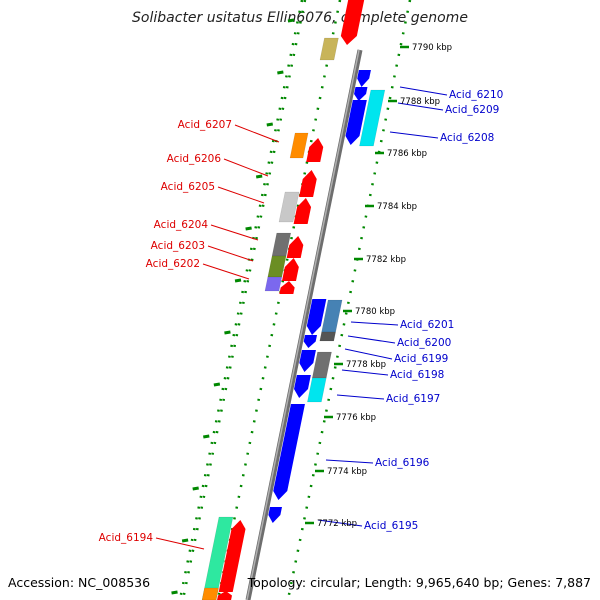 The width and height of the screenshot is (600, 600). I want to click on gene-feature-bottom-orange, so click(210, 593).